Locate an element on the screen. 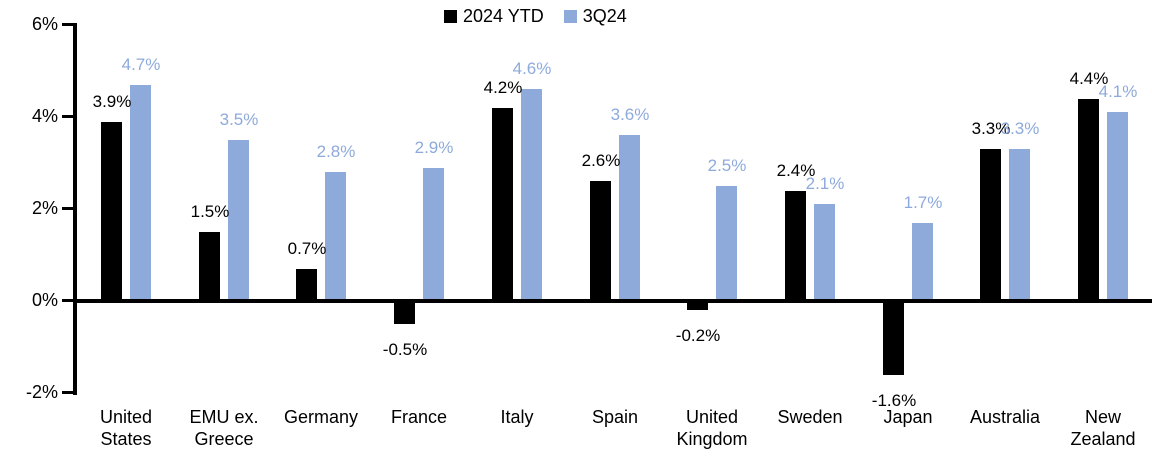 The width and height of the screenshot is (1152, 465). category-label: France is located at coordinates (419, 417).